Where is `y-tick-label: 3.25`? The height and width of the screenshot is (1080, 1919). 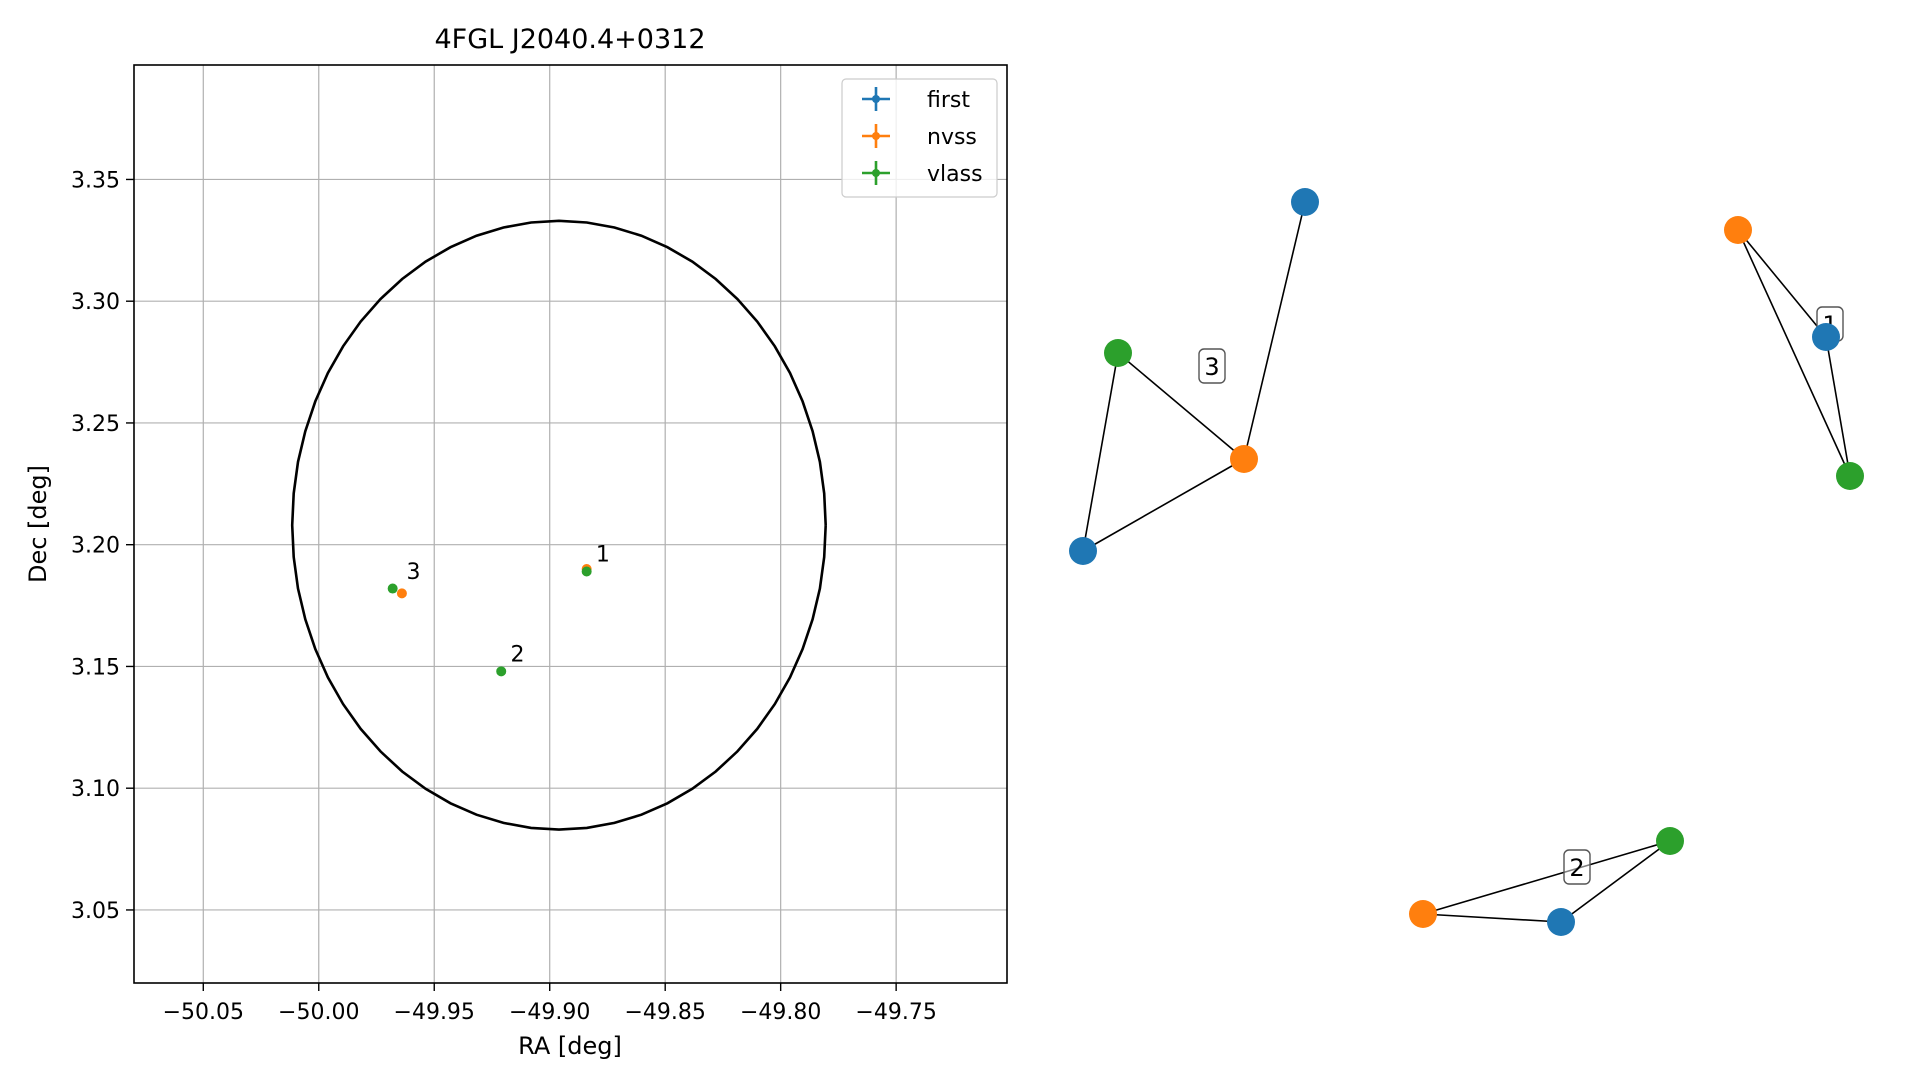
y-tick-label: 3.25 is located at coordinates (95, 424).